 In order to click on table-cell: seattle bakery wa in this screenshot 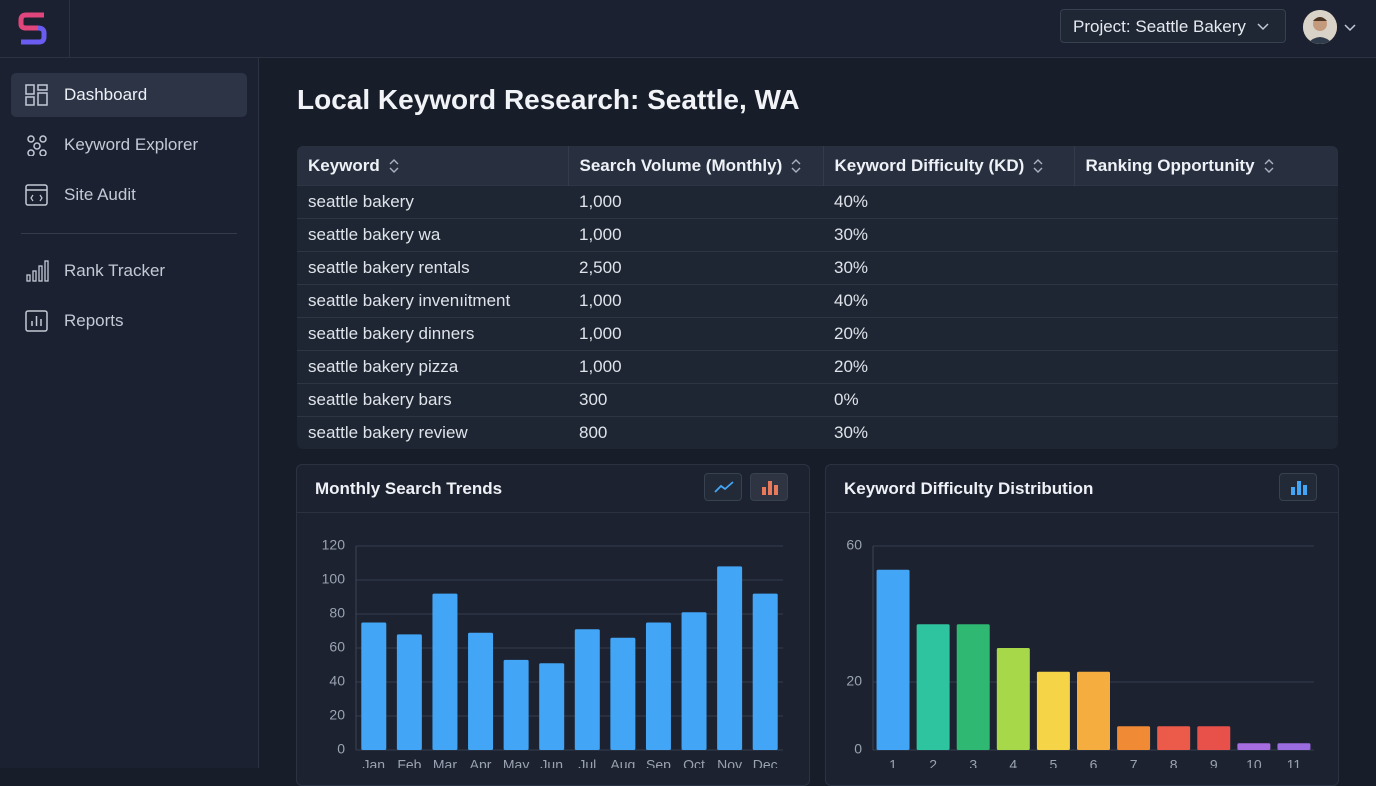, I will do `click(432, 235)`.